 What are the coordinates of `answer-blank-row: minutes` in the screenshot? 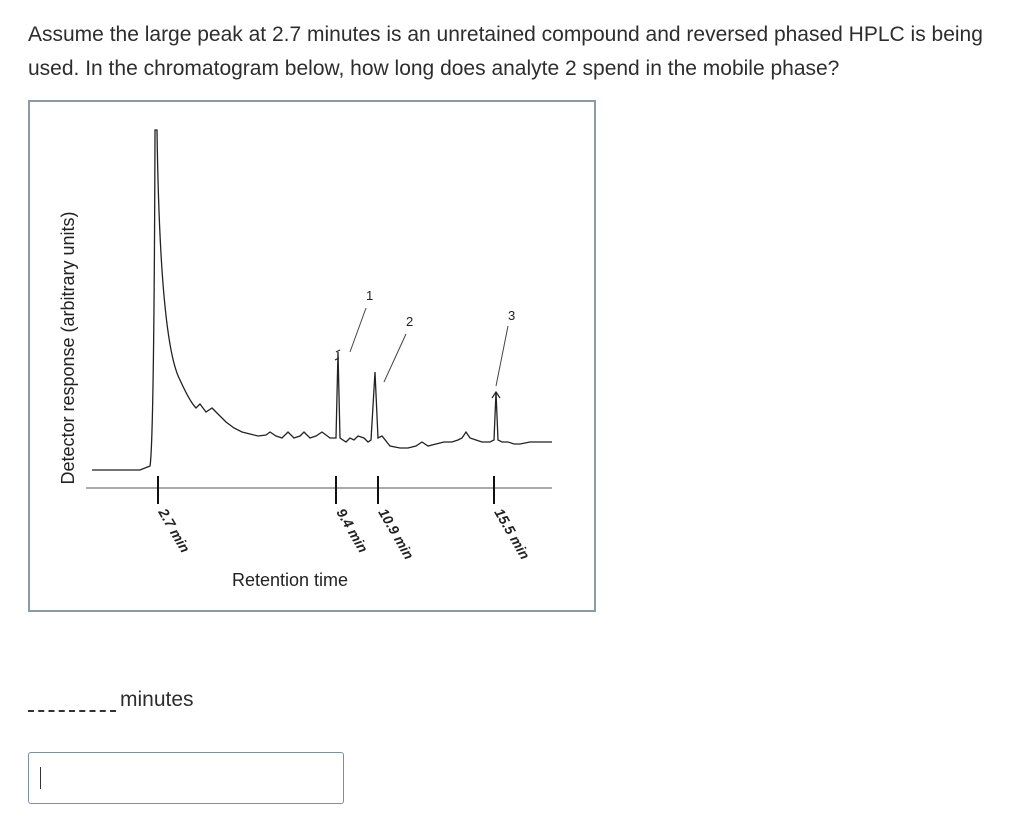 It's located at (111, 700).